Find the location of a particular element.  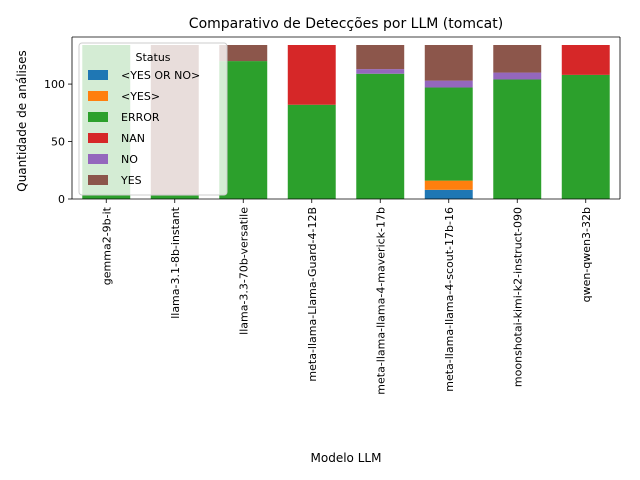

legend-entry-label: YES is located at coordinates (131, 180).